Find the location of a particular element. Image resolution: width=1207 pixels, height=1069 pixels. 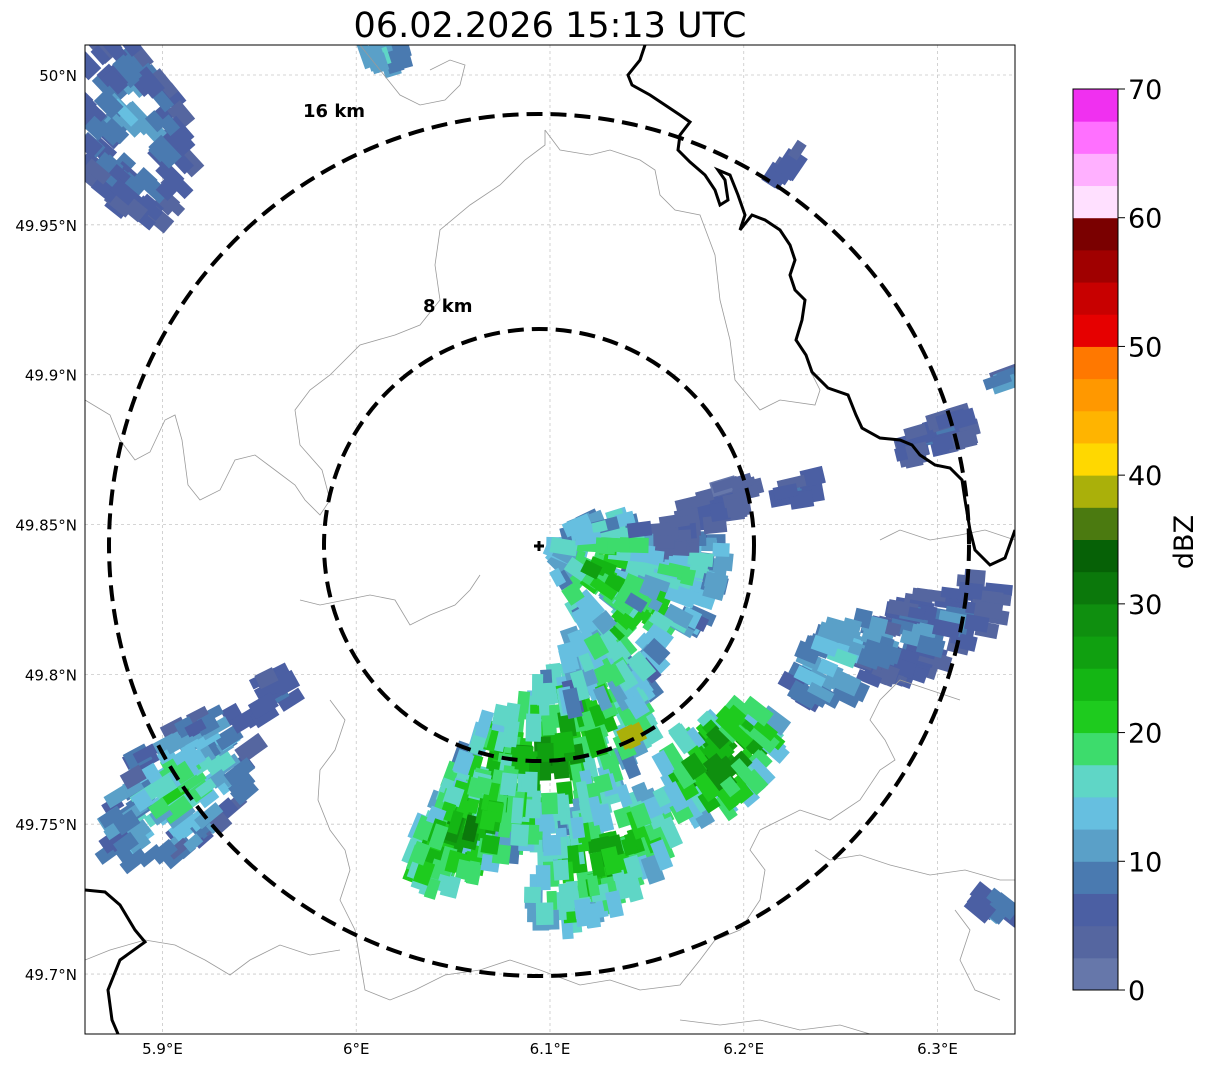

radar-site-marker is located at coordinates (539, 546).